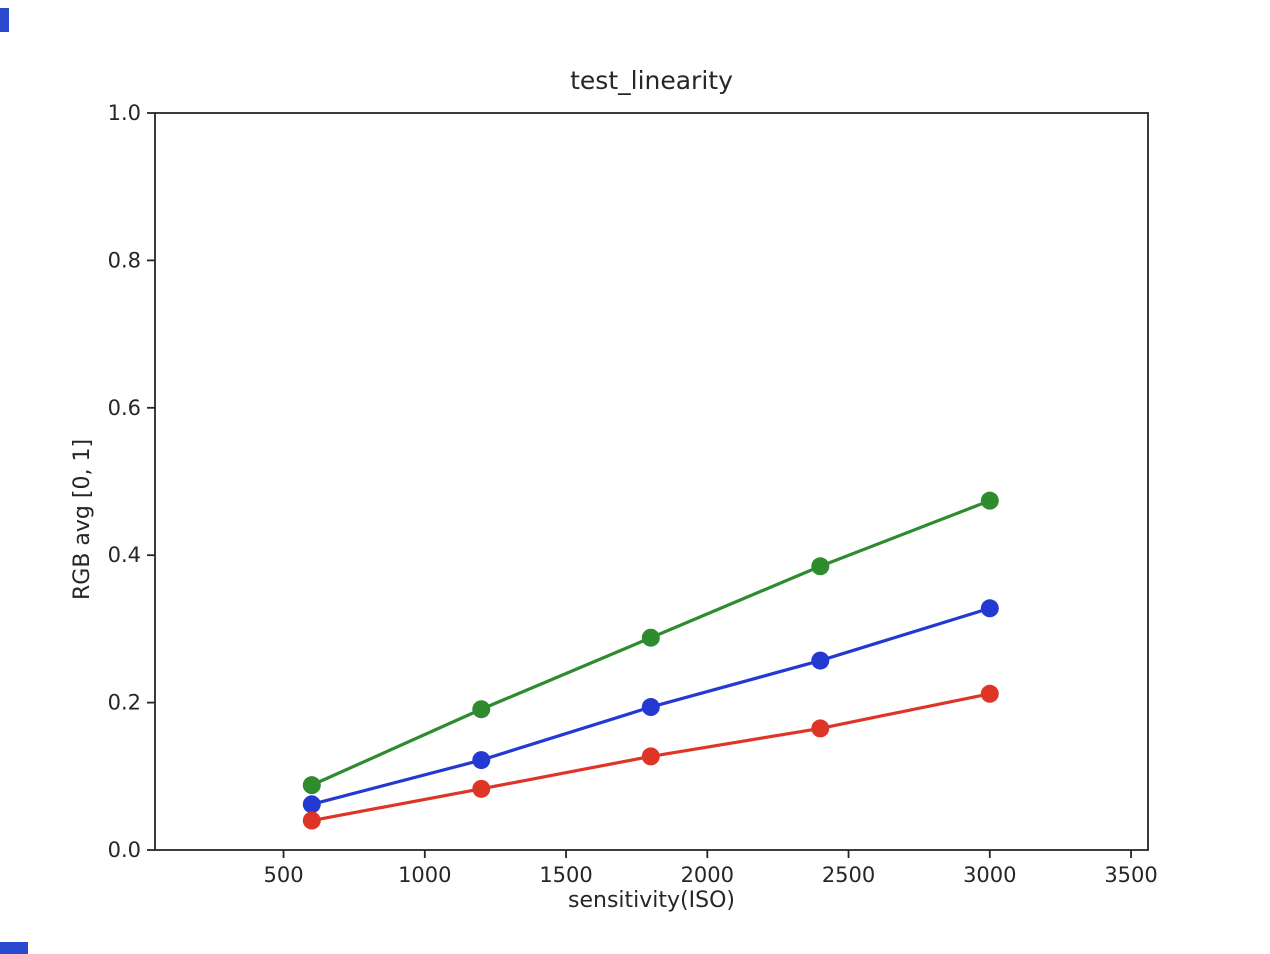  What do you see at coordinates (707, 875) in the screenshot?
I see `x-tick-label: 2000` at bounding box center [707, 875].